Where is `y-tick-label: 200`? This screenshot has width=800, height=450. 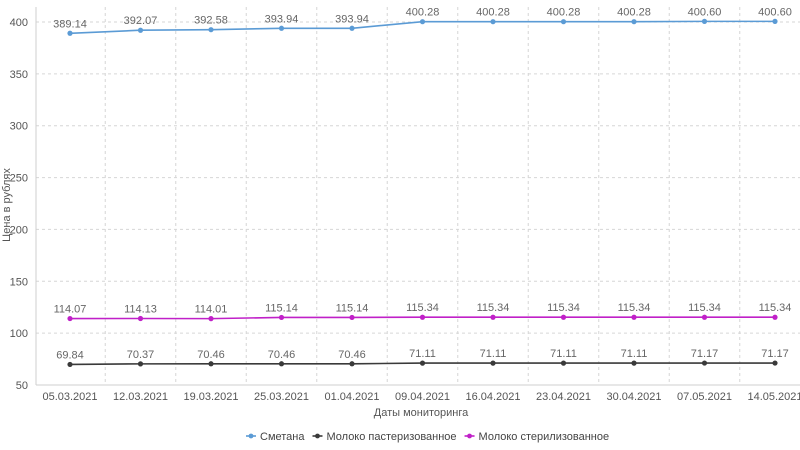 y-tick-label: 200 is located at coordinates (19, 230).